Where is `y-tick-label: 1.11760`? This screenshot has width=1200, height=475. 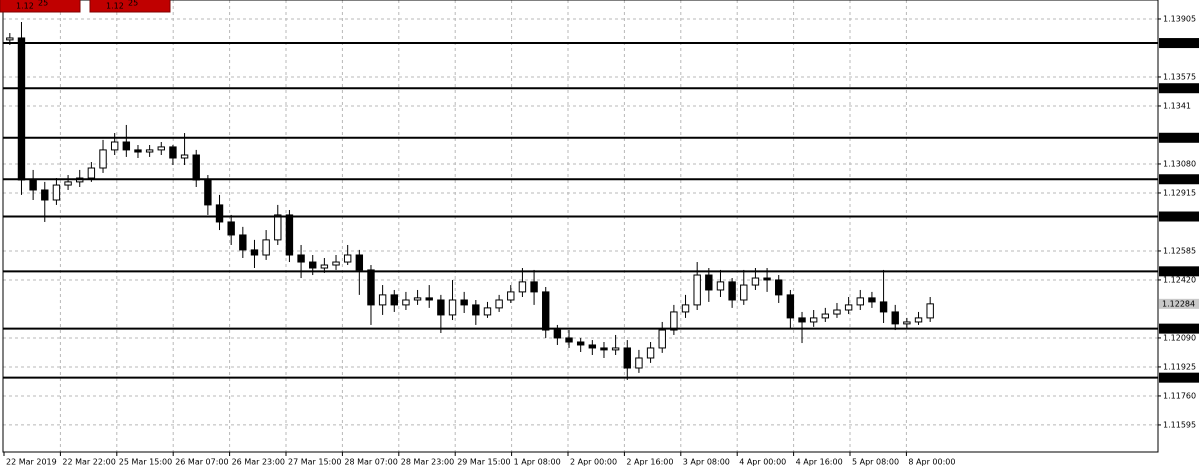 y-tick-label: 1.11760 is located at coordinates (1179, 395).